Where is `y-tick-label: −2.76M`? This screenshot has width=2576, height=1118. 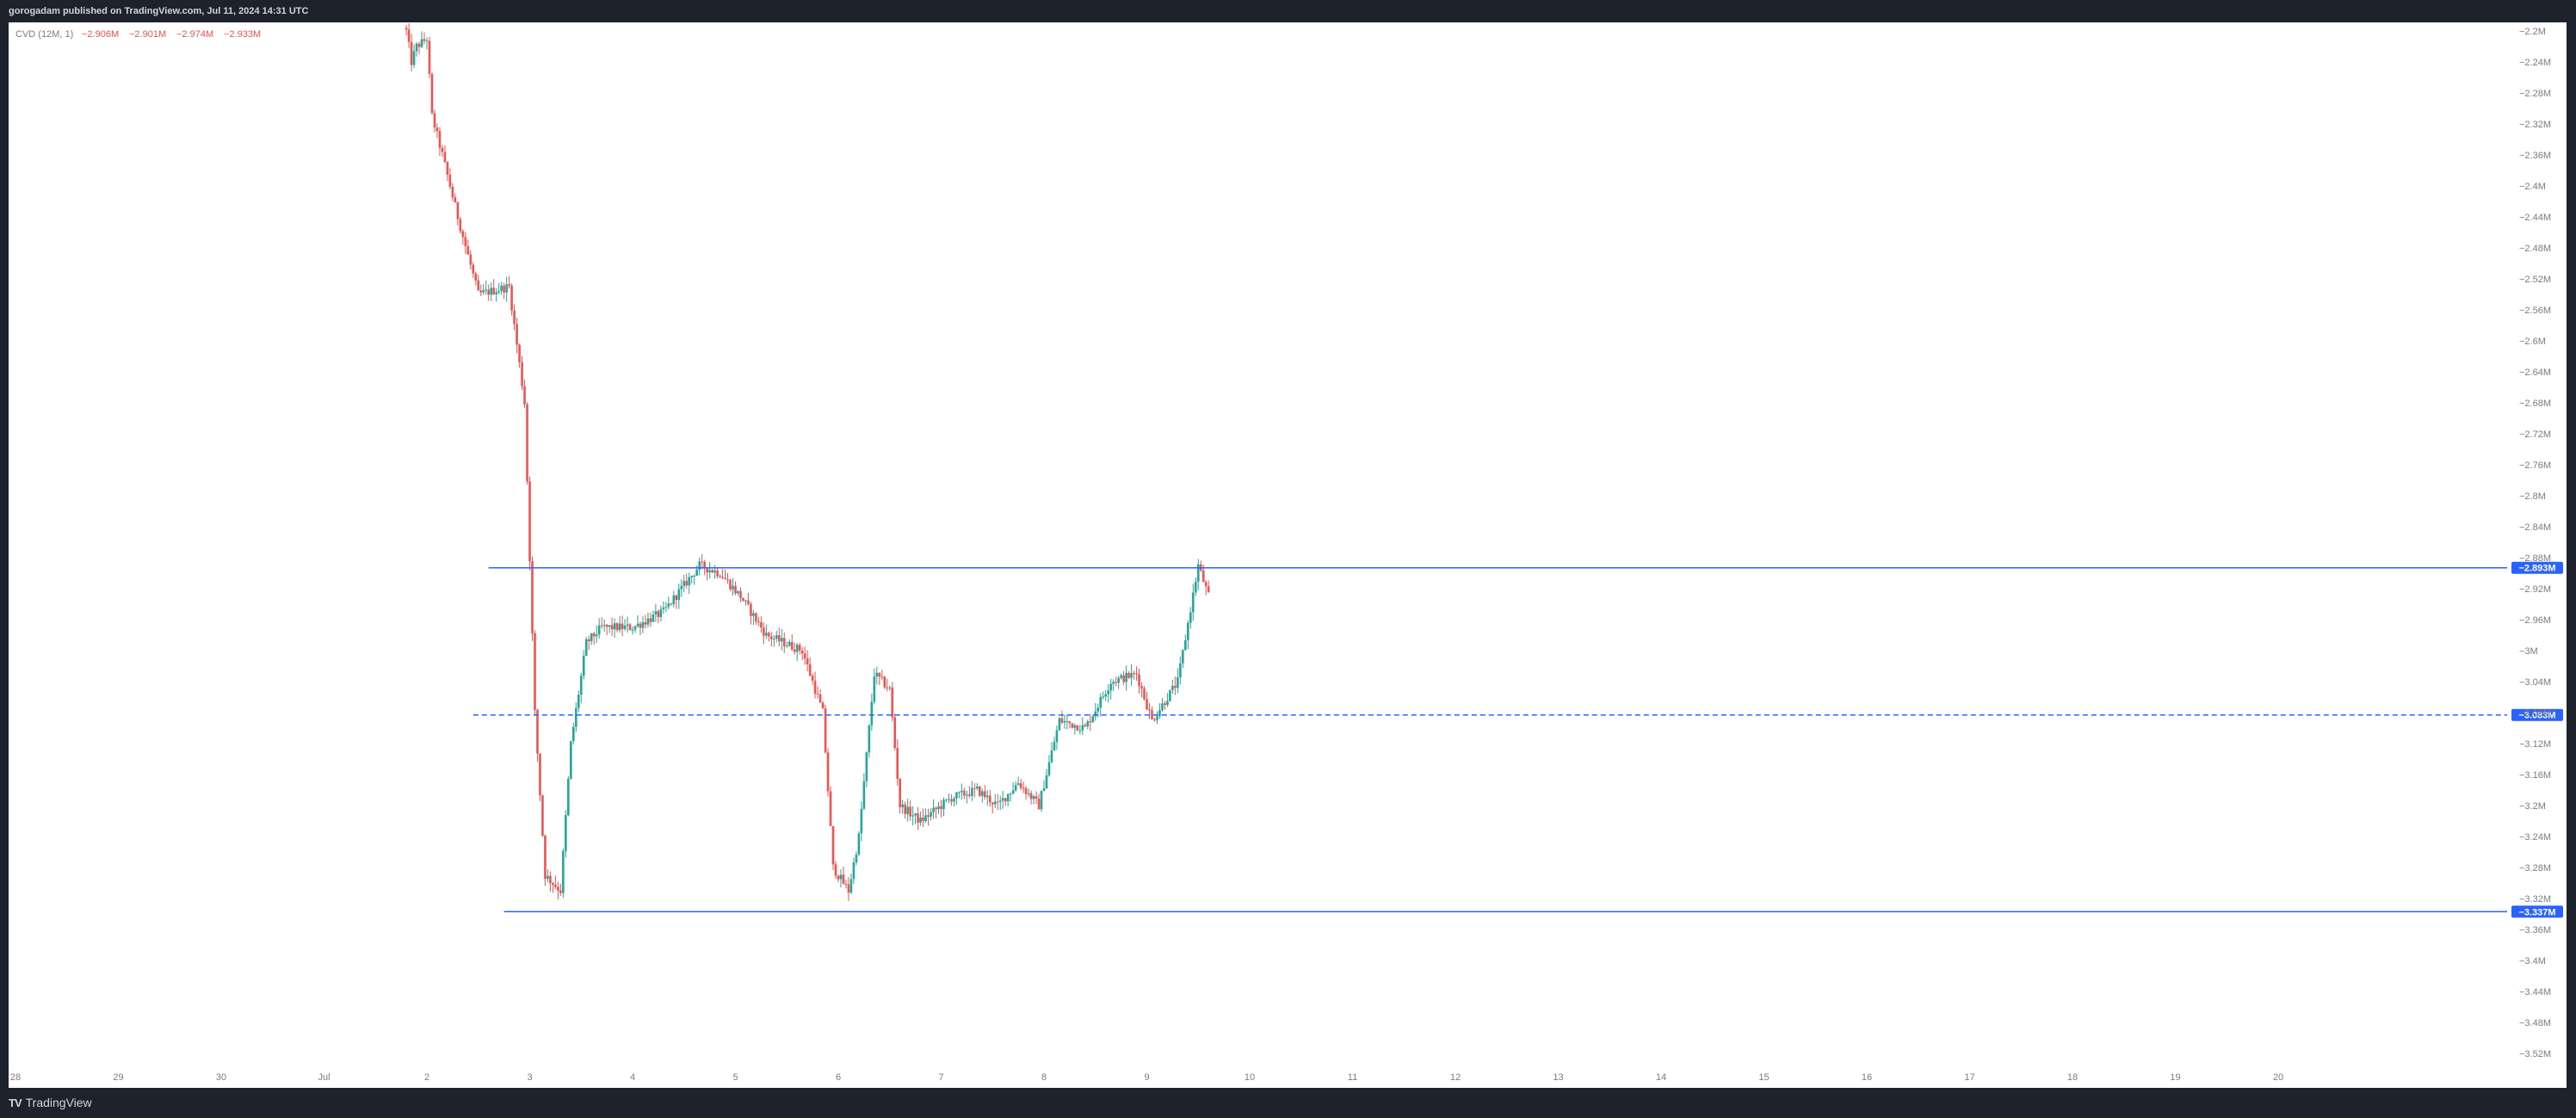 y-tick-label: −2.76M is located at coordinates (2535, 465).